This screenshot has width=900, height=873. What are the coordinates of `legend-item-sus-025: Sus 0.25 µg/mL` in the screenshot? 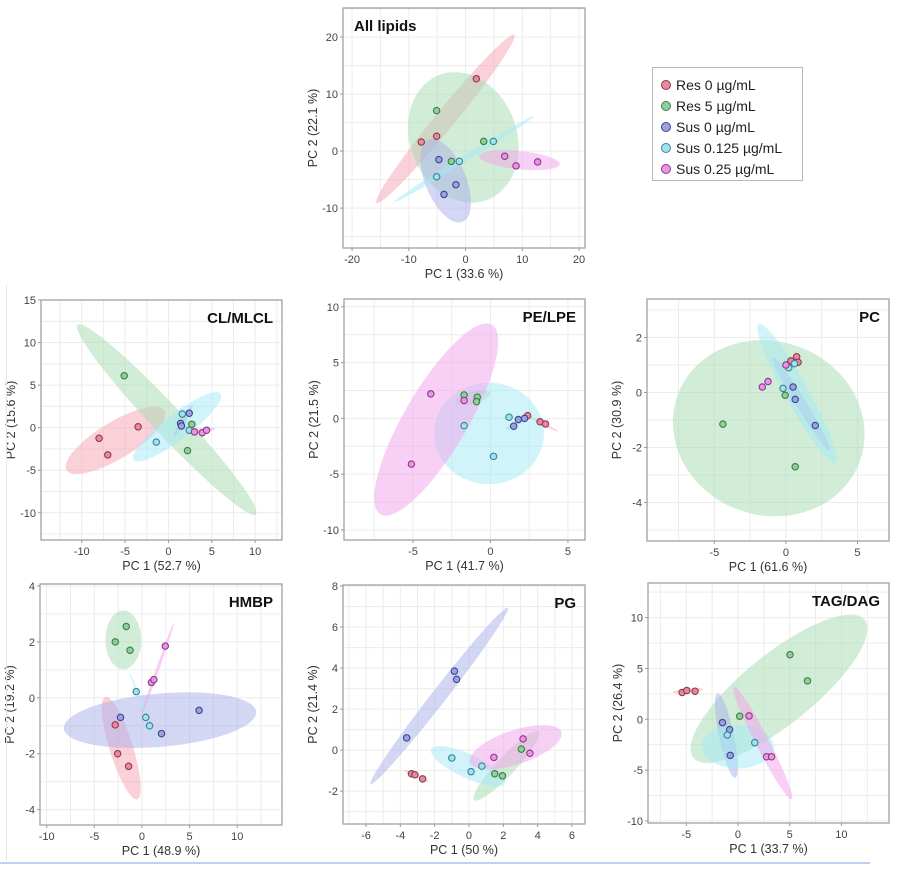 It's located at (731, 168).